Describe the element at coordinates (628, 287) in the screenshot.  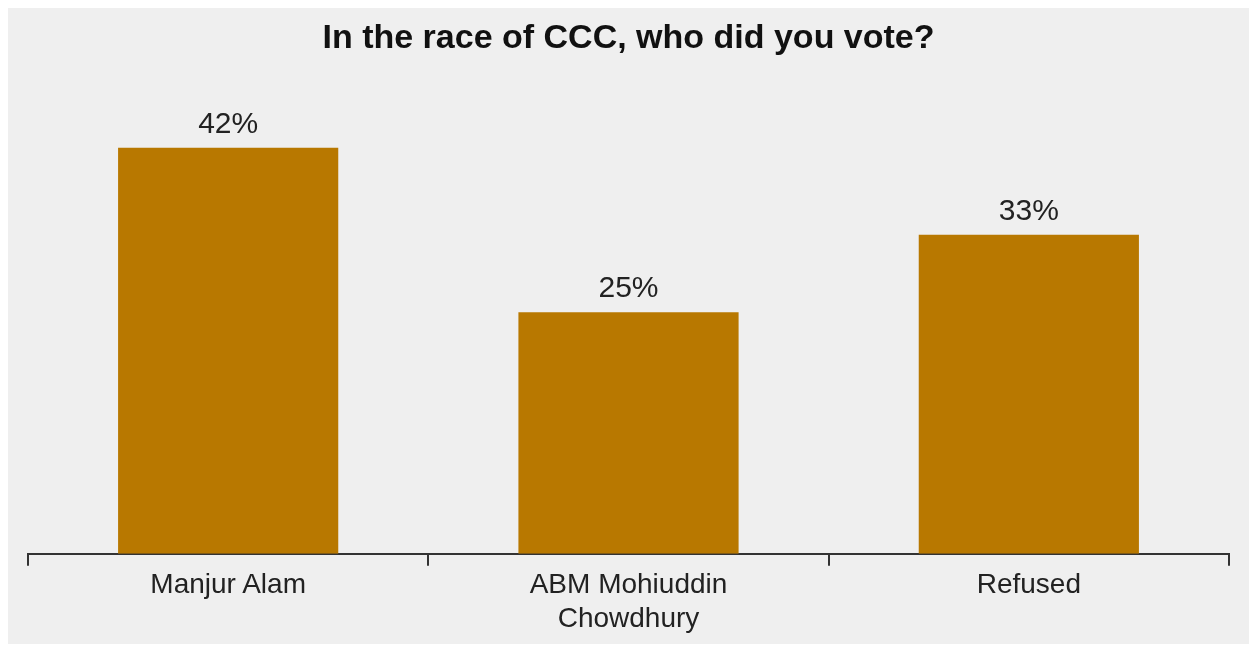
I see `data-label: 25%` at that location.